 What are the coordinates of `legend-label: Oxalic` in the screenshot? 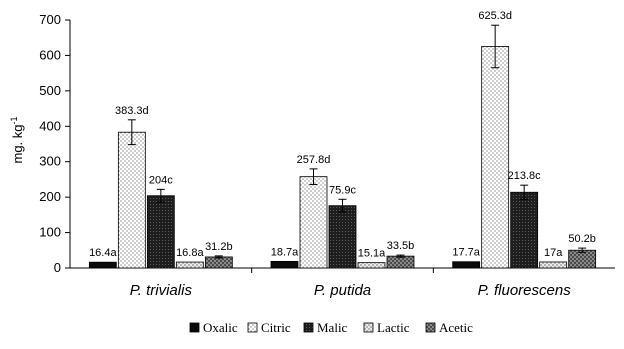 It's located at (220, 327).